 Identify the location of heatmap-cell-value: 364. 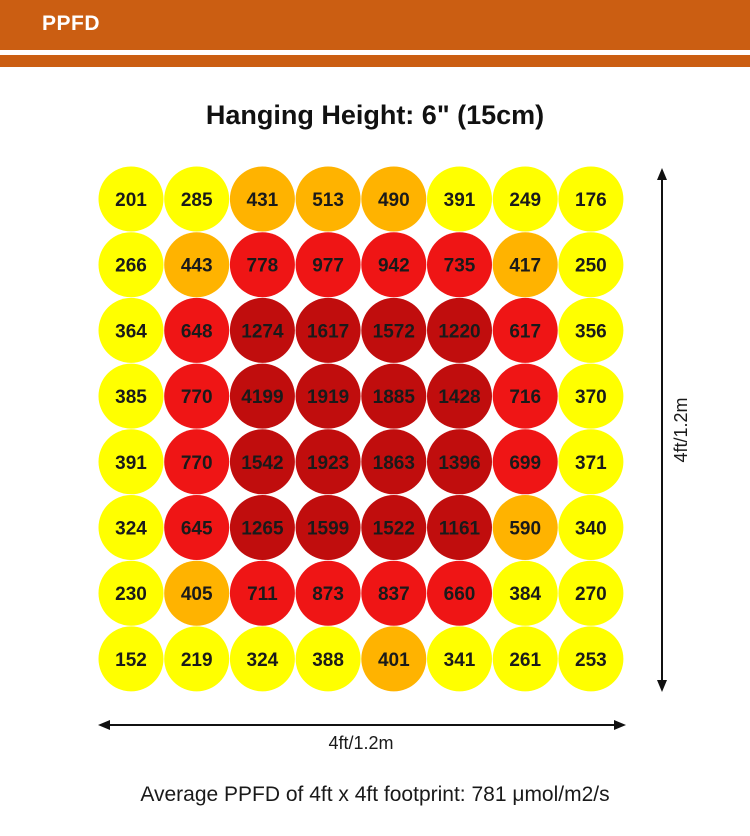
(131, 331).